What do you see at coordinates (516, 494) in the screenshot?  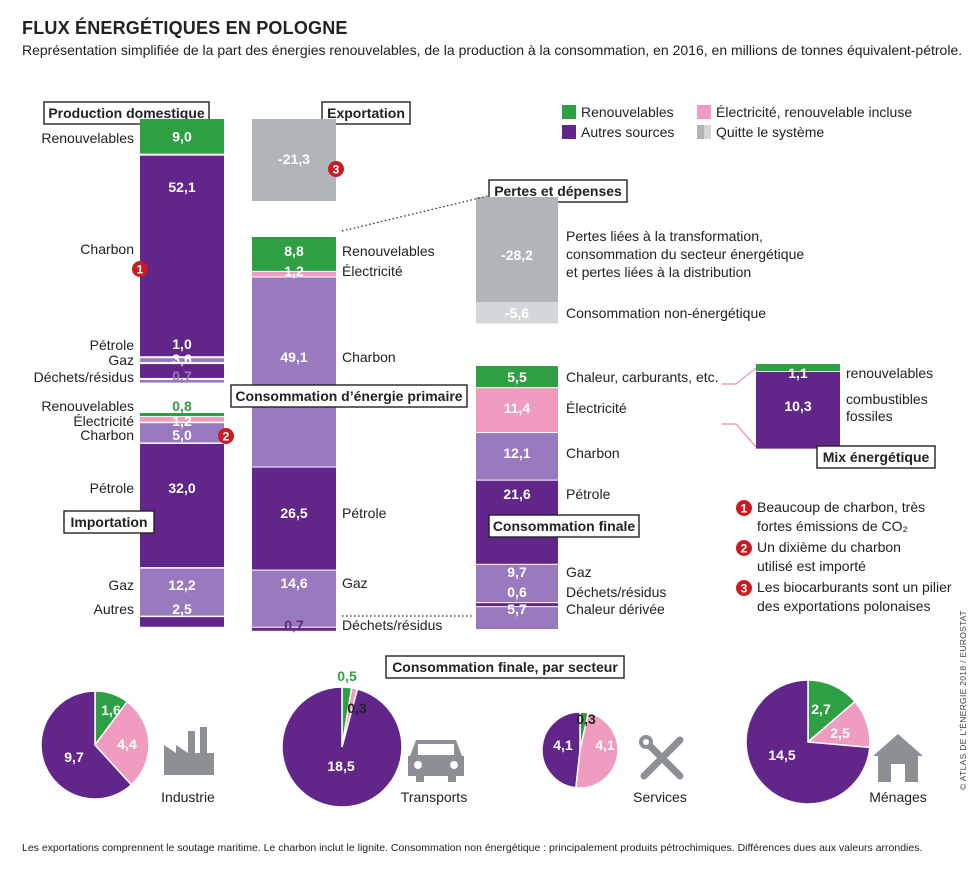 I see `final-3-value: 21,6` at bounding box center [516, 494].